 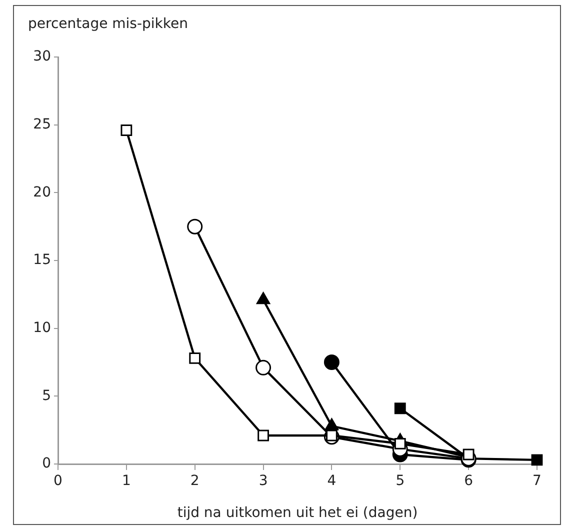 I want to click on y-tick-label: 15, so click(x=42, y=260).